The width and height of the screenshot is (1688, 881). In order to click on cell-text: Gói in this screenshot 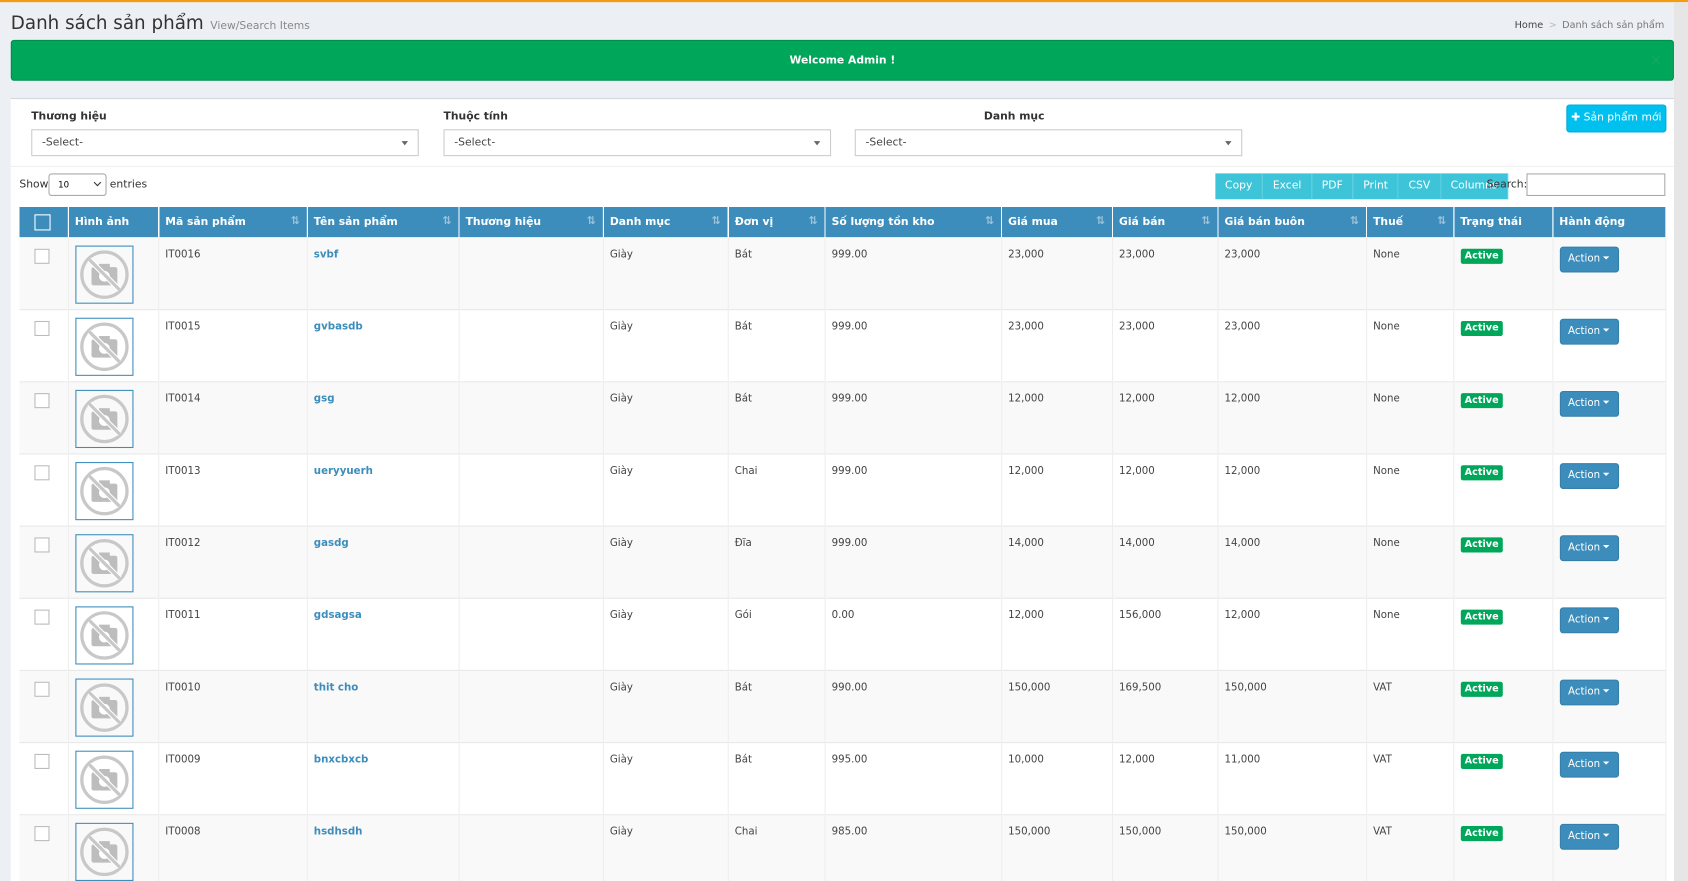, I will do `click(743, 615)`.